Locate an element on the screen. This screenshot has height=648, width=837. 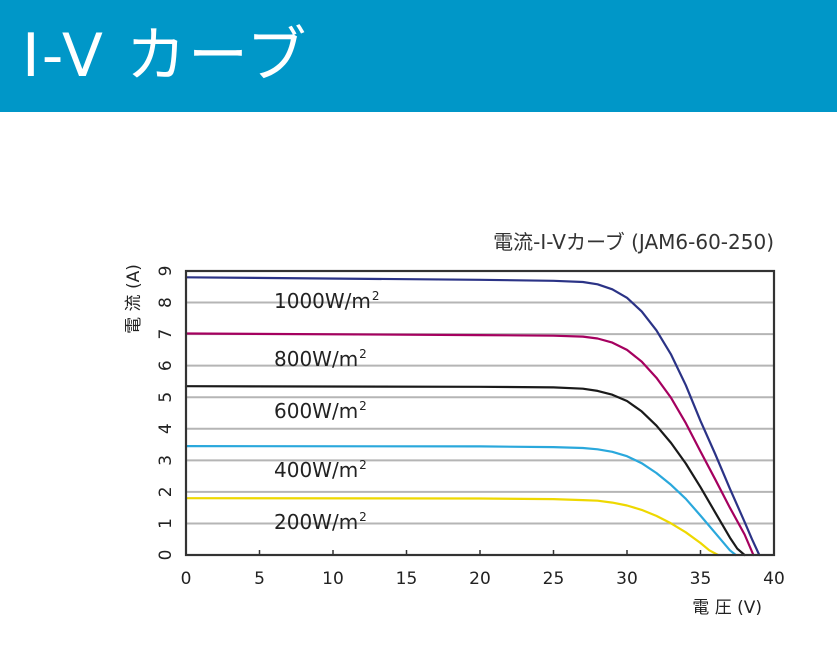
y-axis-label: 電 流 (A) is located at coordinates (134, 299).